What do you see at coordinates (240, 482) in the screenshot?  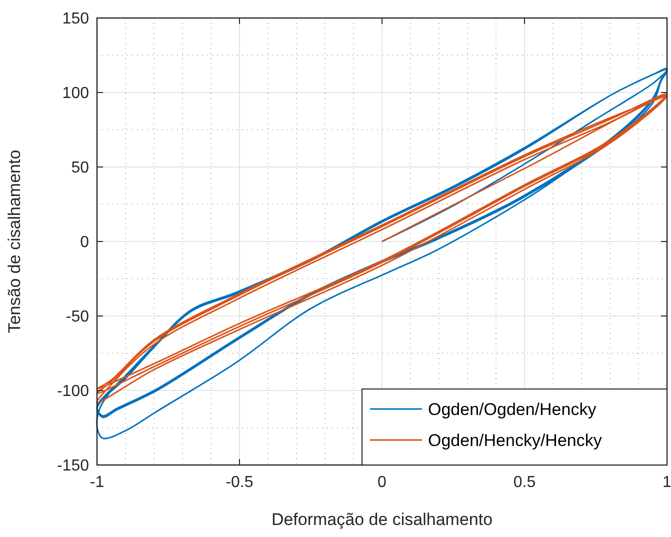 I see `x-tick-label: -0.5` at bounding box center [240, 482].